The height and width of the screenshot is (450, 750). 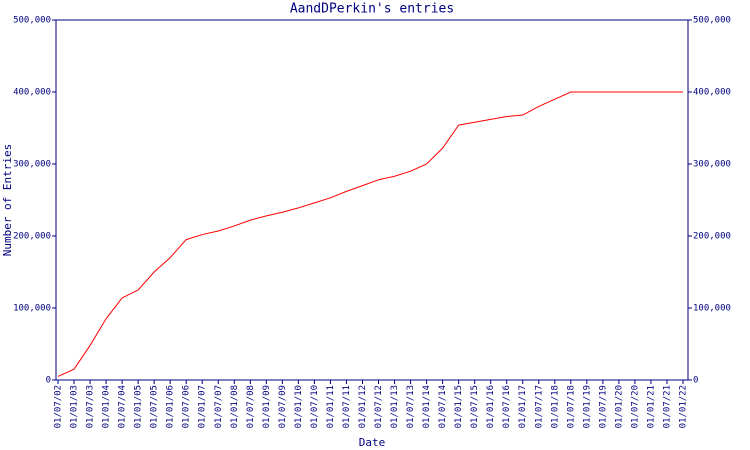 I want to click on x-tick-label: 01/07/05, so click(x=155, y=406).